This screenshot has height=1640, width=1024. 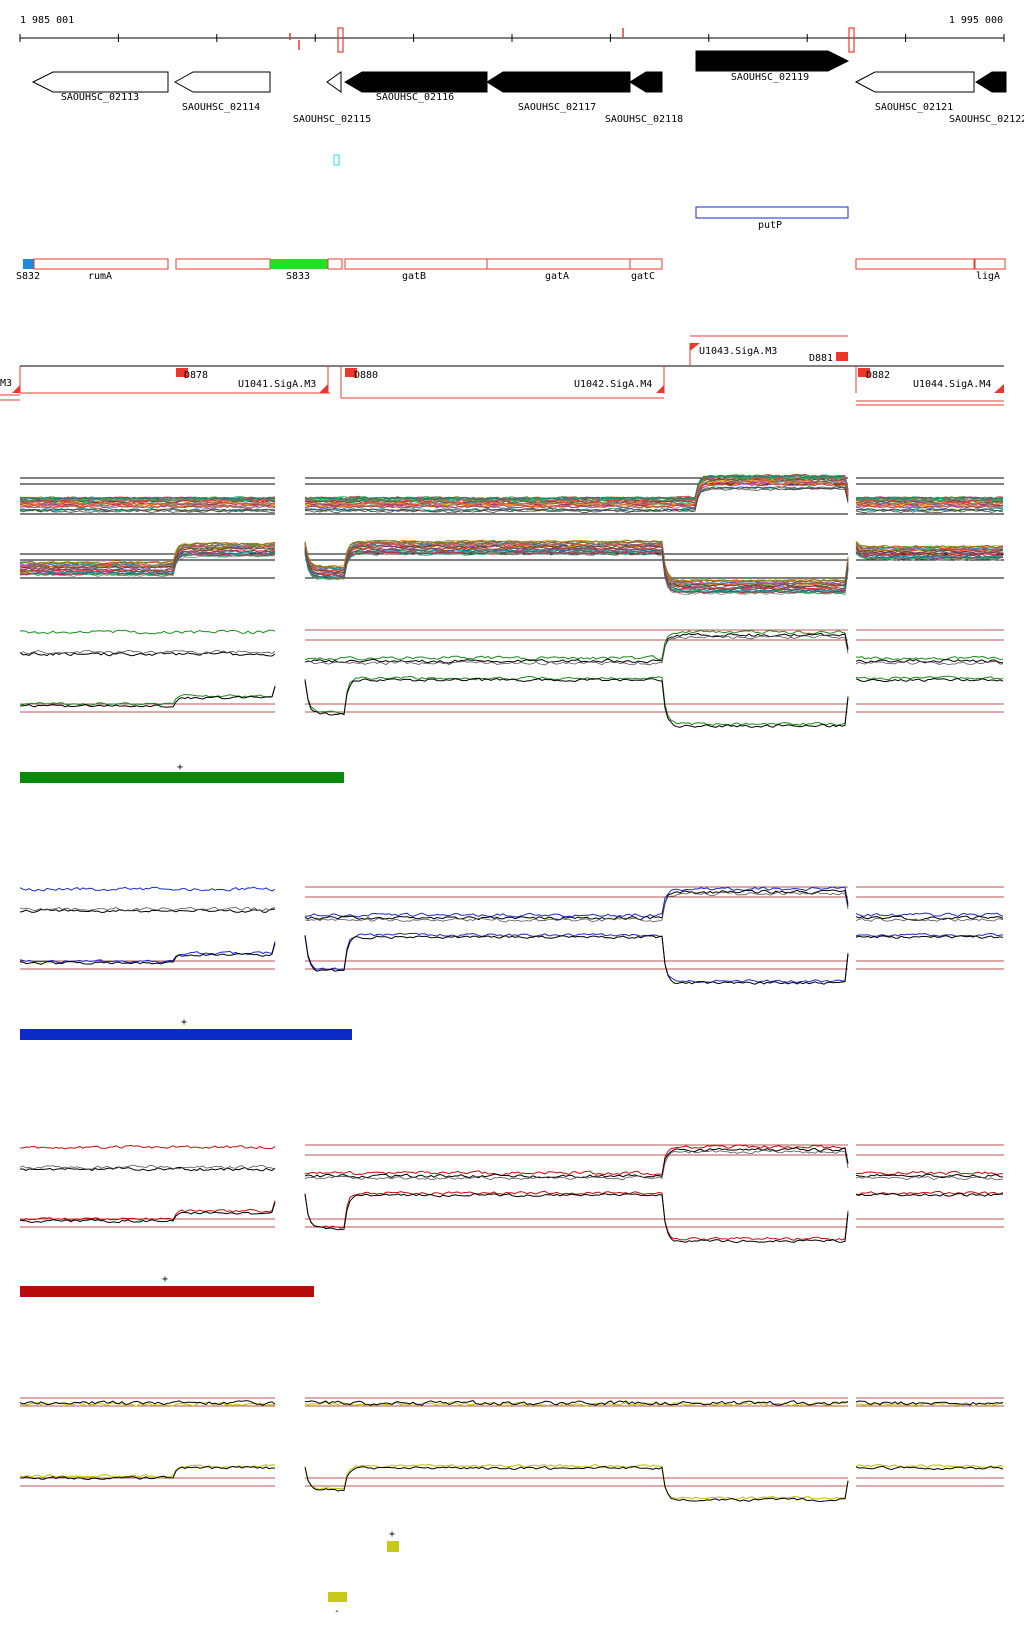 I want to click on gene-SAOUHSC_02116: SAOUHSC_02116, so click(x=416, y=87).